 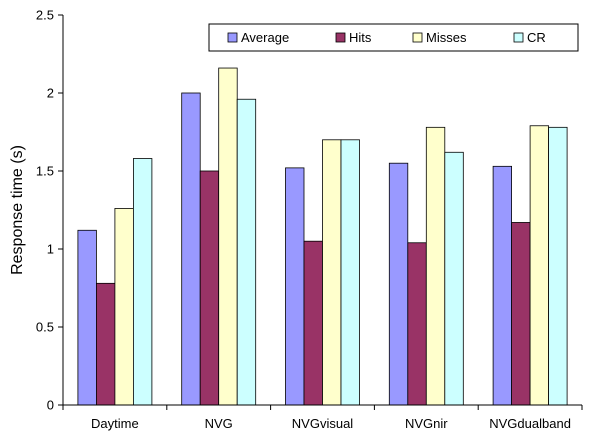 I want to click on bar-cr-nvgdualband, so click(x=558, y=266).